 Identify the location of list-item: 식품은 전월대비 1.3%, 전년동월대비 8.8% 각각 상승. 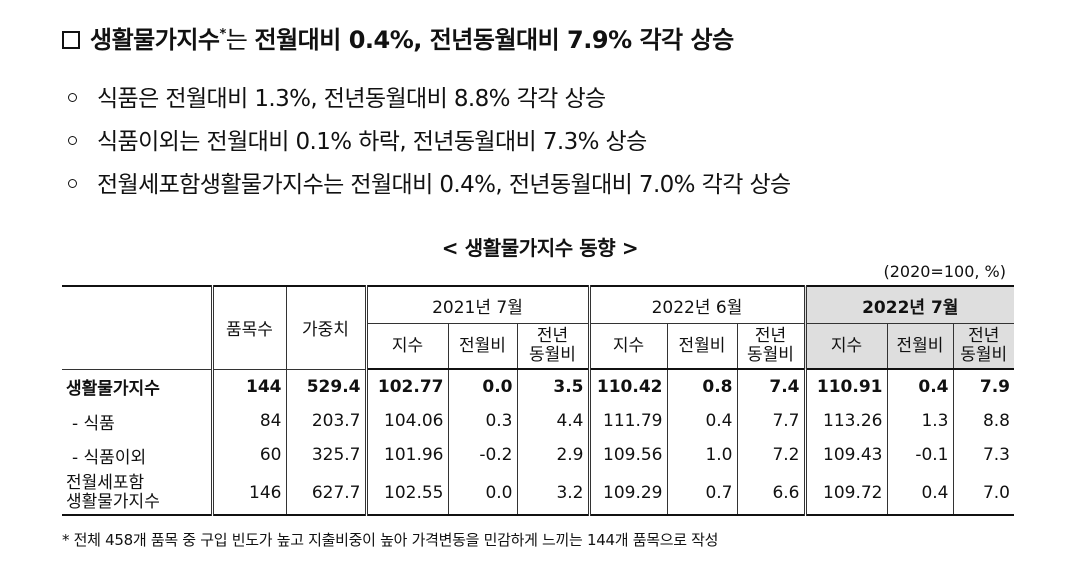
(429, 105).